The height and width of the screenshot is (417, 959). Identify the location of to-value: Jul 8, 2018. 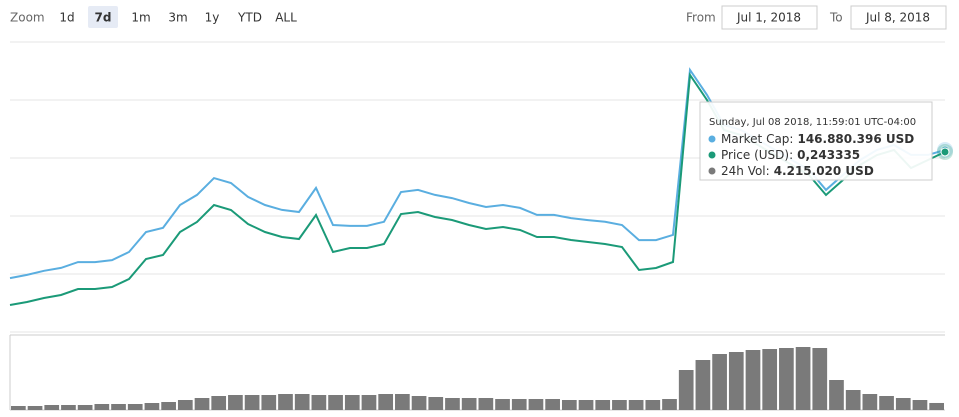
(897, 18).